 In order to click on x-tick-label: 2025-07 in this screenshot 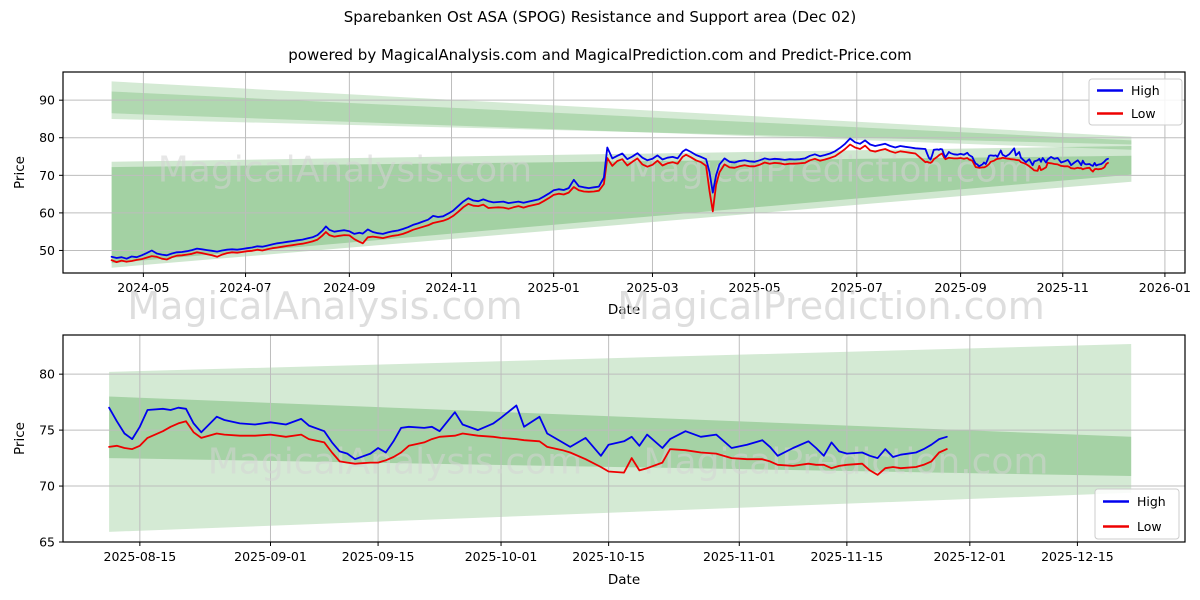, I will do `click(857, 287)`.